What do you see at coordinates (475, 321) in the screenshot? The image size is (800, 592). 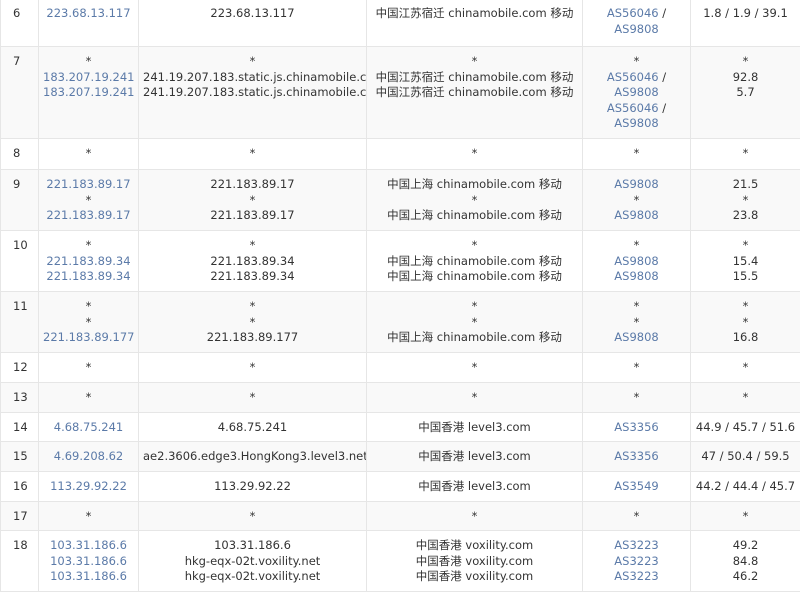 I see `location-cell: **中国上海 chinamobile.com 移动` at bounding box center [475, 321].